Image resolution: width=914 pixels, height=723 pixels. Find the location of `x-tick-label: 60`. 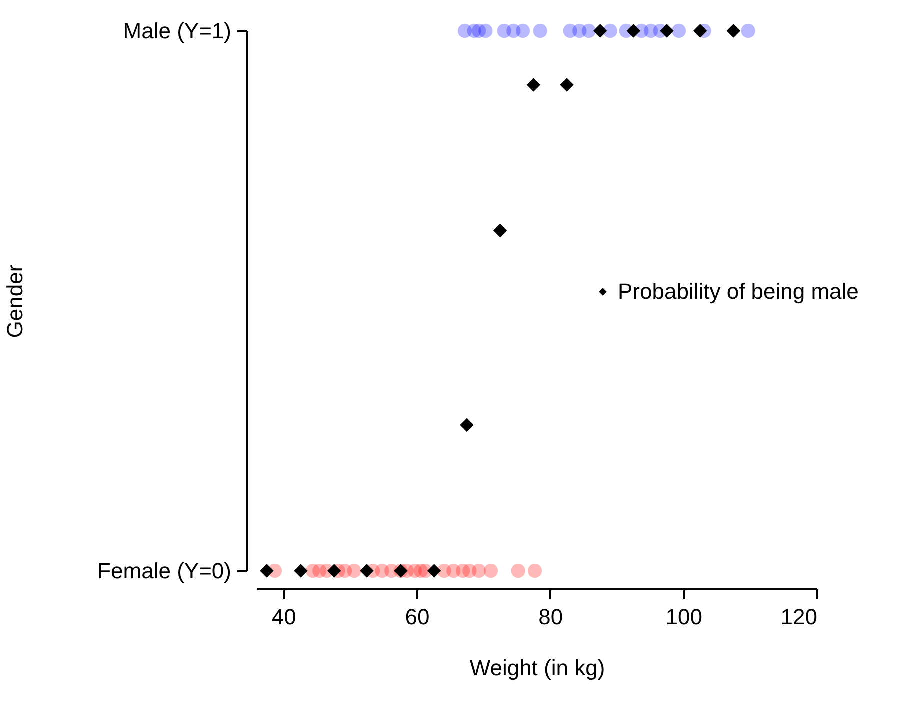

x-tick-label: 60 is located at coordinates (417, 617).